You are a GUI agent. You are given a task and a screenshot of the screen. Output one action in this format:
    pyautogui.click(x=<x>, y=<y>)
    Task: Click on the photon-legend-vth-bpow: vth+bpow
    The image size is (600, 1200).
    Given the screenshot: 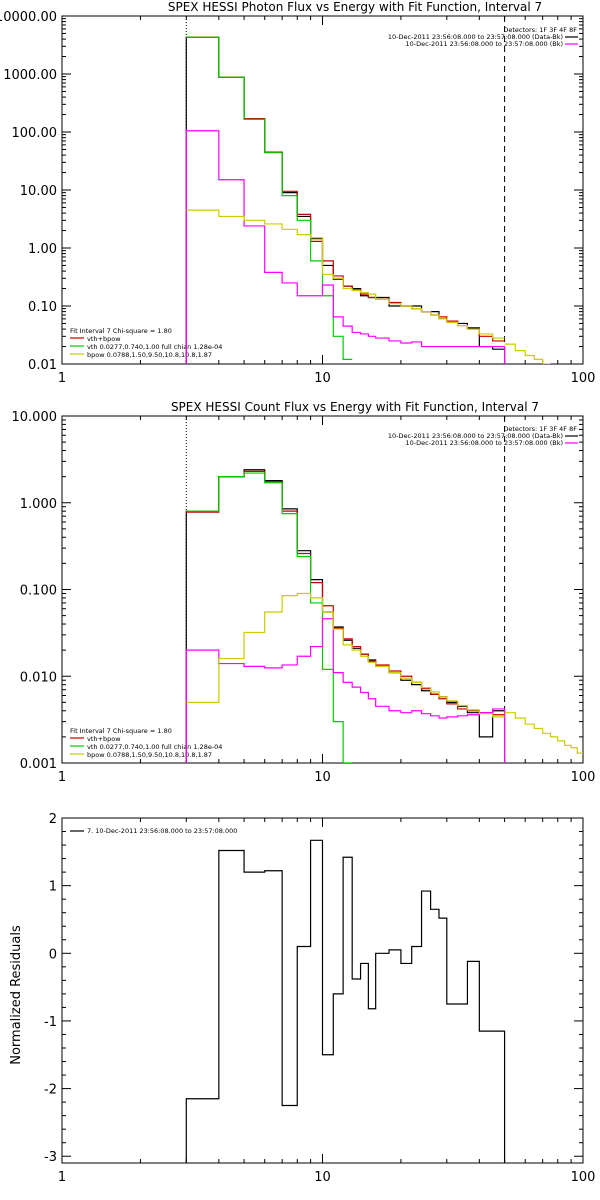 What is the action you would take?
    pyautogui.click(x=104, y=339)
    